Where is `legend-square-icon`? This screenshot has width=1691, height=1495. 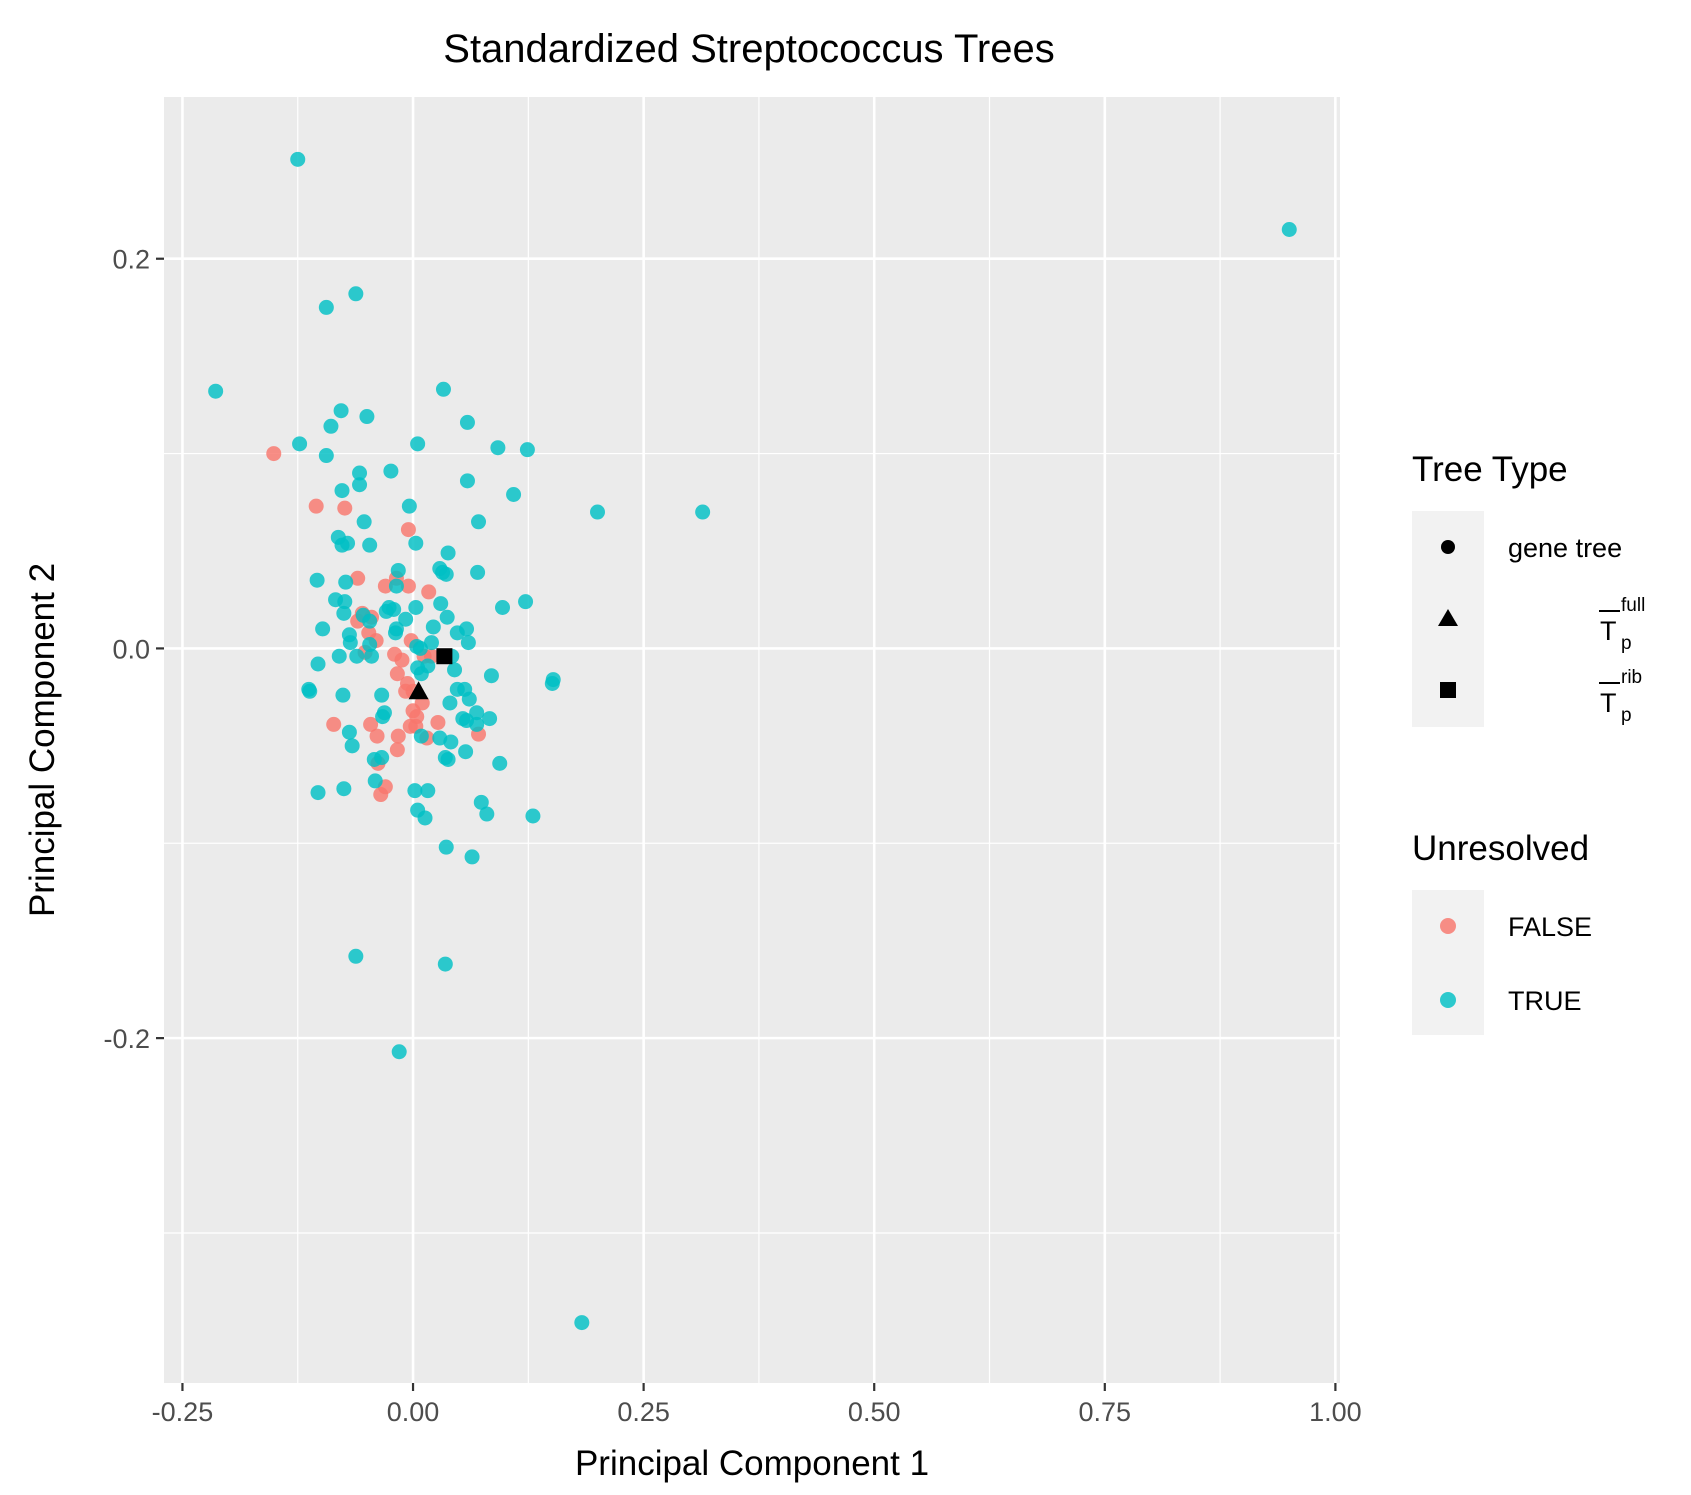
legend-square-icon is located at coordinates (1448, 690).